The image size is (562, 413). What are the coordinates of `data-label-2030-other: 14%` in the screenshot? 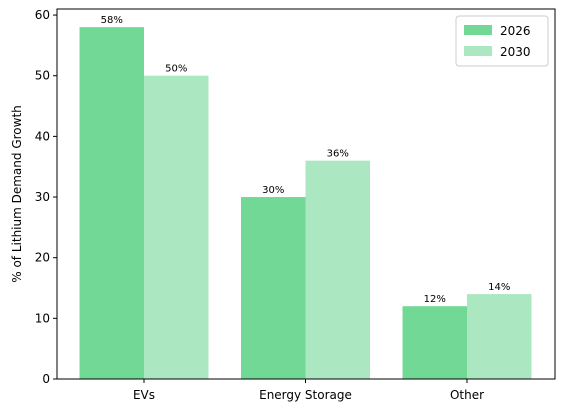 It's located at (499, 287).